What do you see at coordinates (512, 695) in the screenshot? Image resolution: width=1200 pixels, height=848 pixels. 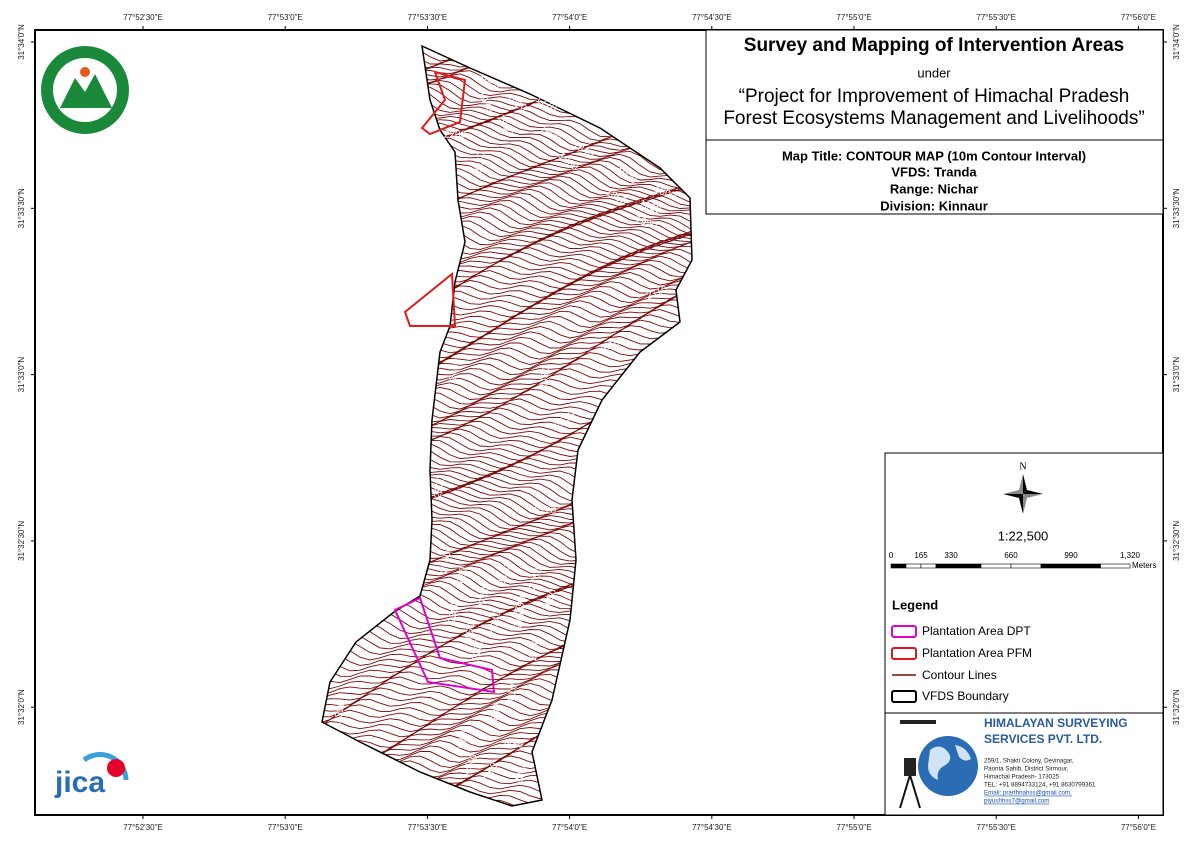 I see `contour-label: 2810` at bounding box center [512, 695].